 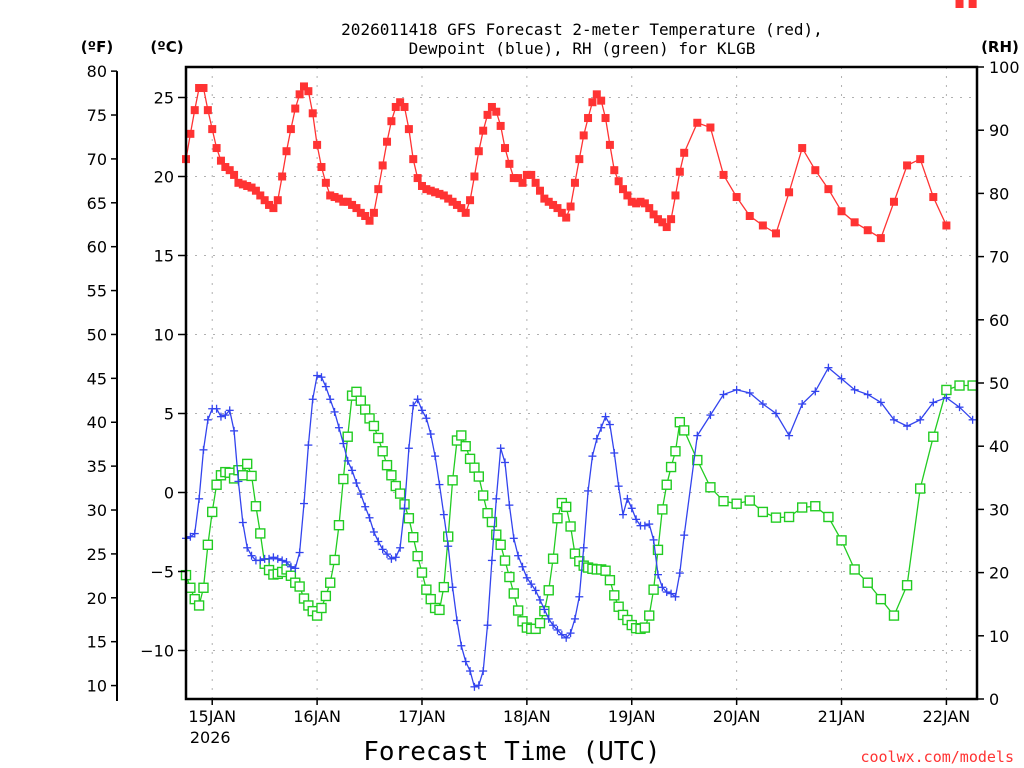 What do you see at coordinates (97, 47) in the screenshot?
I see `fahrenheit-unit-label: (ºF)` at bounding box center [97, 47].